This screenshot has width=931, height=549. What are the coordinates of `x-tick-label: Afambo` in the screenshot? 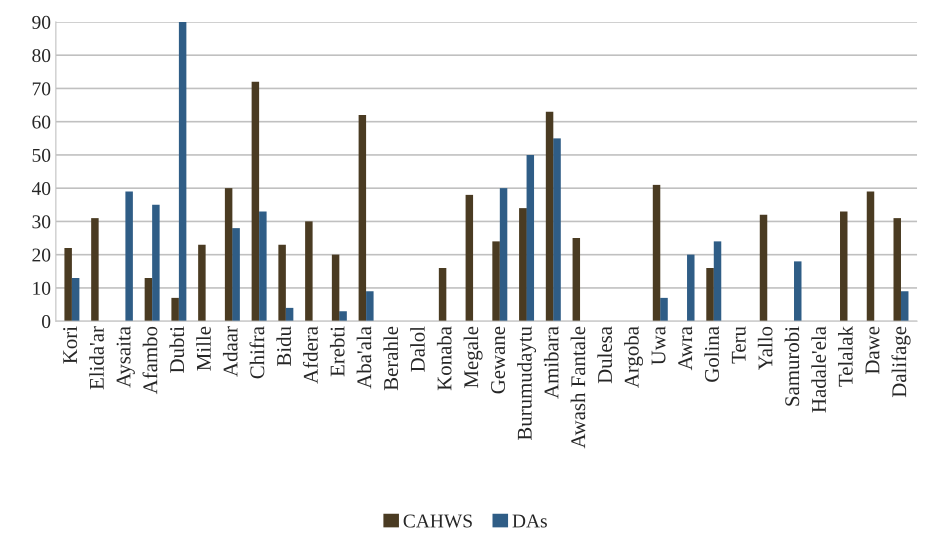 It's located at (150, 360).